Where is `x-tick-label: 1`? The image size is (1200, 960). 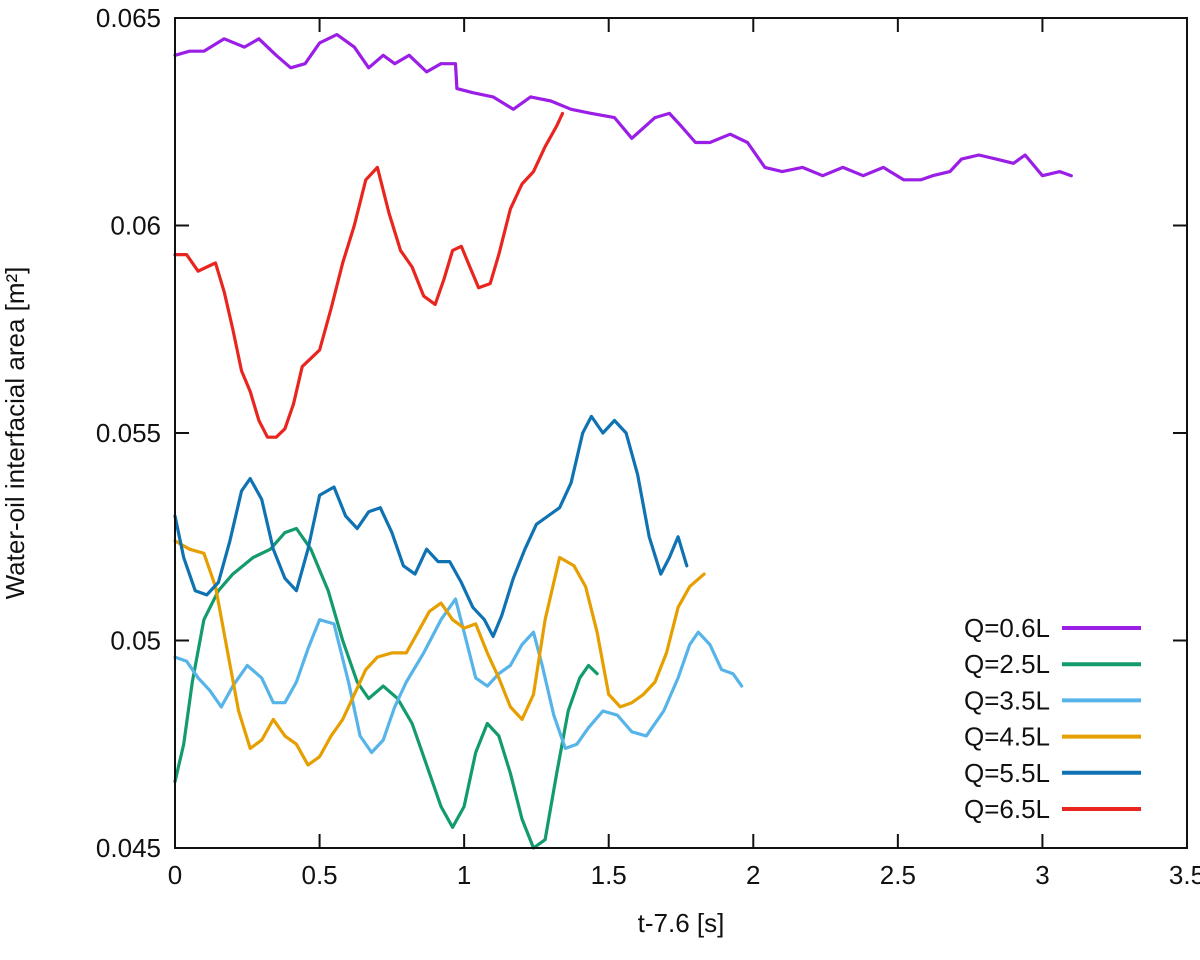
x-tick-label: 1 is located at coordinates (464, 875).